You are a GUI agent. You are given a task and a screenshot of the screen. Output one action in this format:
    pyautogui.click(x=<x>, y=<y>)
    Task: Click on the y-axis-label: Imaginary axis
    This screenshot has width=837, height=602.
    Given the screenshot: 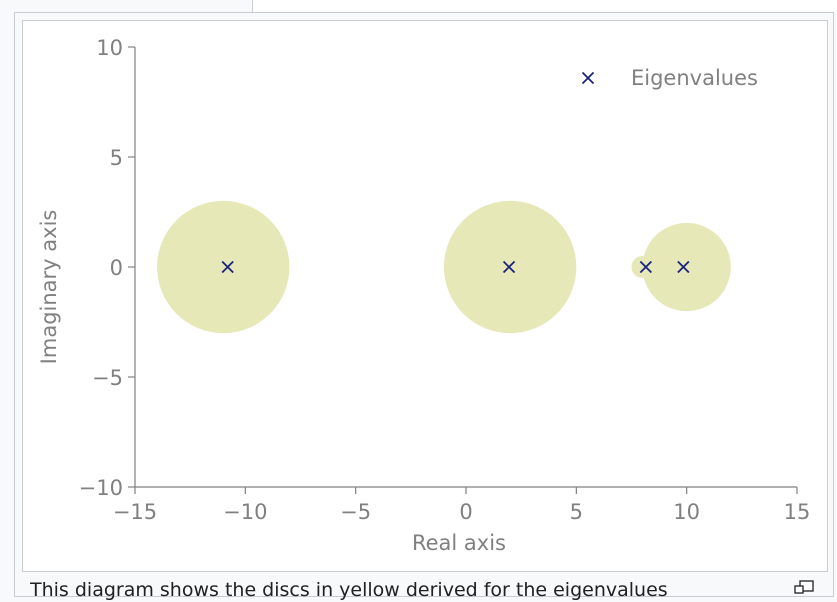 What is the action you would take?
    pyautogui.click(x=49, y=287)
    